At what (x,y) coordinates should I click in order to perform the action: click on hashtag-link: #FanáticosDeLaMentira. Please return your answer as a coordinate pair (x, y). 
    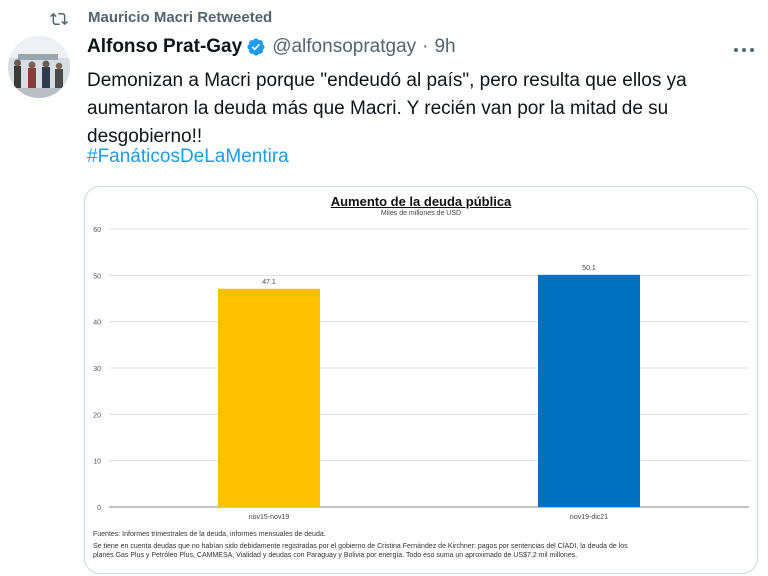
    Looking at the image, I should click on (188, 156).